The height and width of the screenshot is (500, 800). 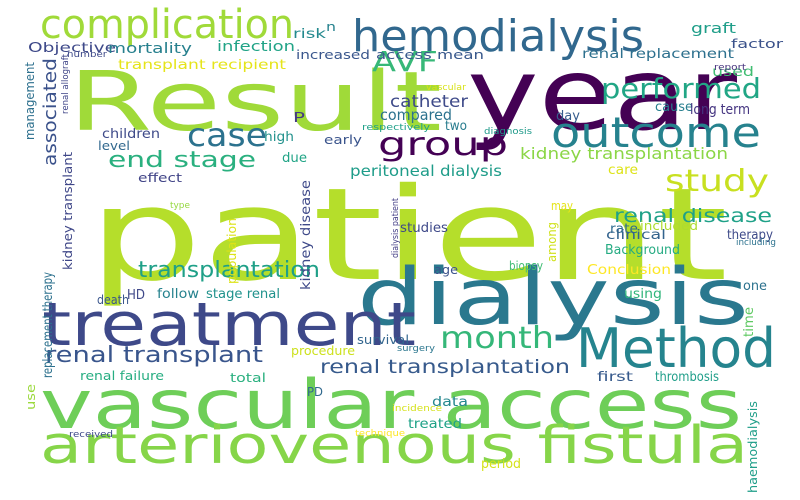 I want to click on word-level: level, so click(x=114, y=146).